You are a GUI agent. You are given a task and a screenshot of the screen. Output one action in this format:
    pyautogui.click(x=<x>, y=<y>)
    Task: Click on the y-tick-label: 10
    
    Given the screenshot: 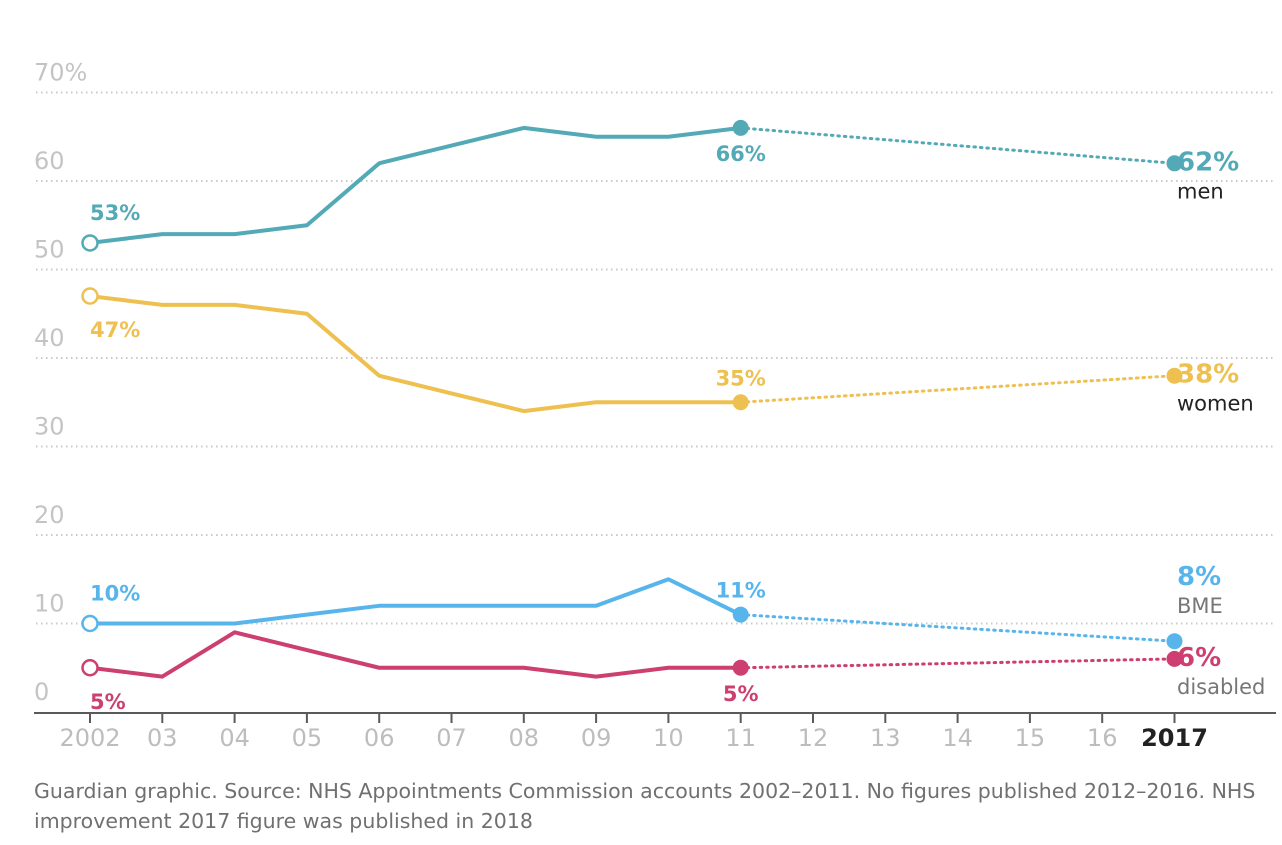 What is the action you would take?
    pyautogui.click(x=49, y=604)
    